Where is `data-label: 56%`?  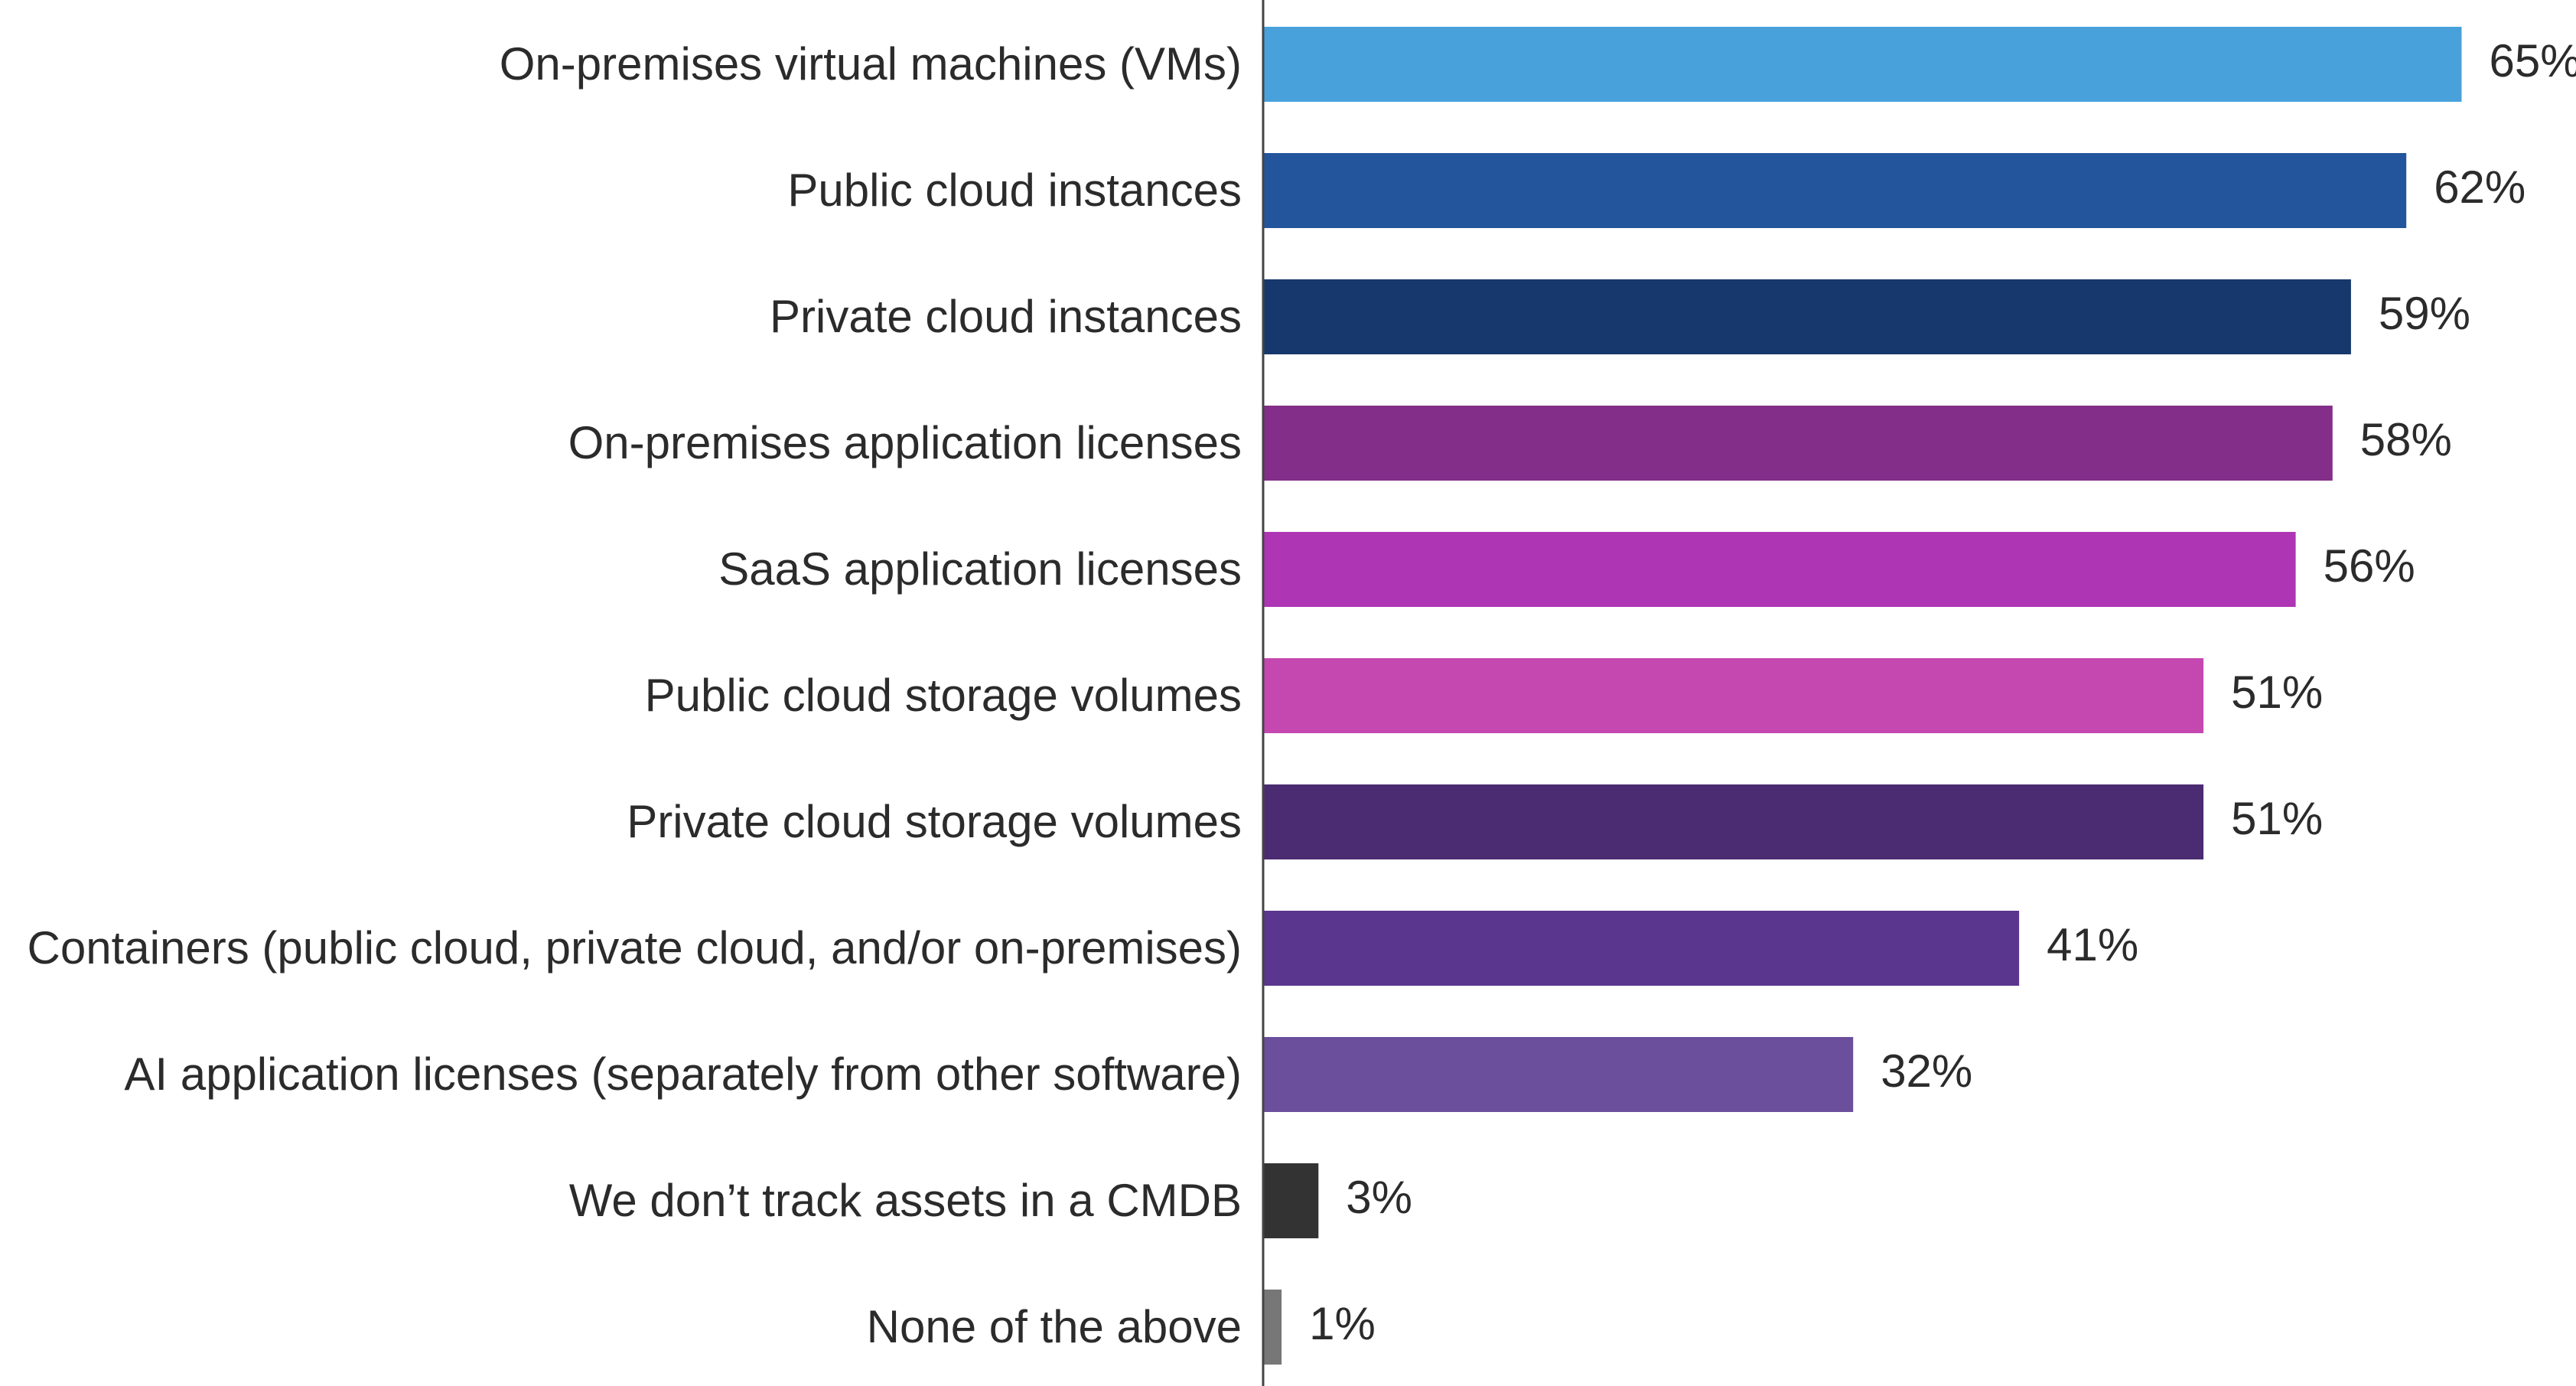 data-label: 56% is located at coordinates (2370, 566).